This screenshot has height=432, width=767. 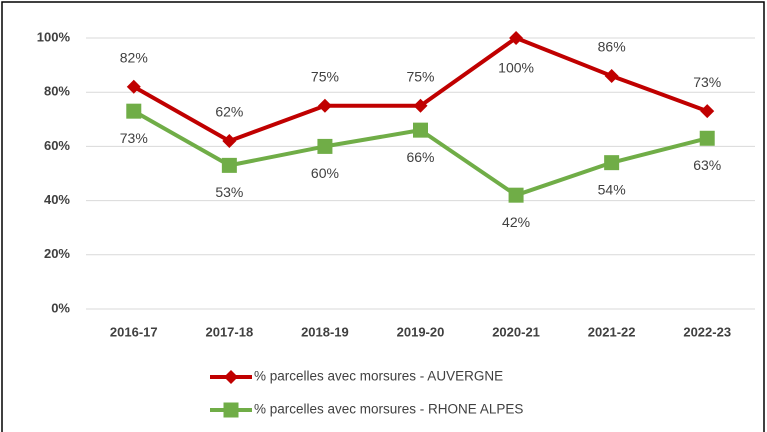 What do you see at coordinates (57, 253) in the screenshot?
I see `y-tick-label: 20%` at bounding box center [57, 253].